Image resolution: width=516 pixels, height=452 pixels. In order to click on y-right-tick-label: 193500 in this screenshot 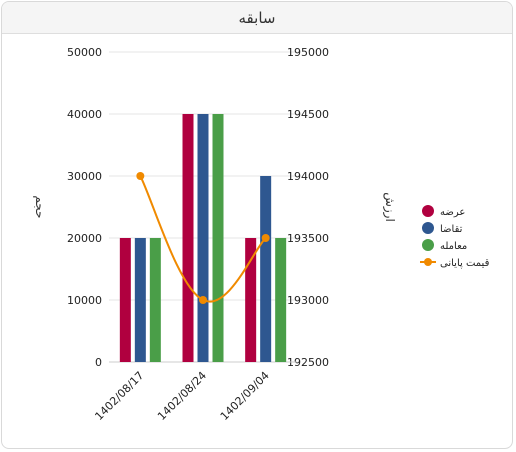, I will do `click(308, 238)`.